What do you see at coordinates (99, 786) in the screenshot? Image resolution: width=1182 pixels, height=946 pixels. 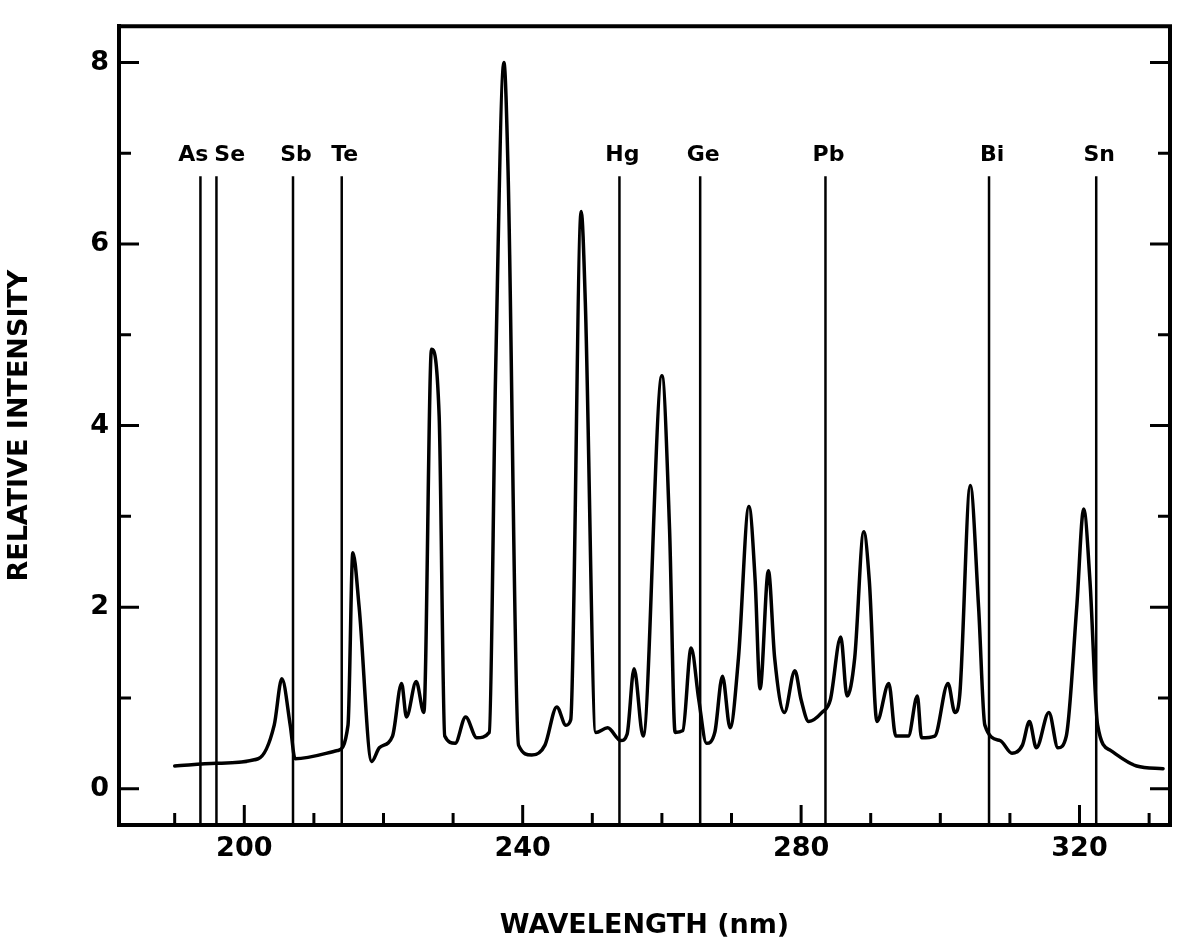 I see `y-tick-label: 0` at bounding box center [99, 786].